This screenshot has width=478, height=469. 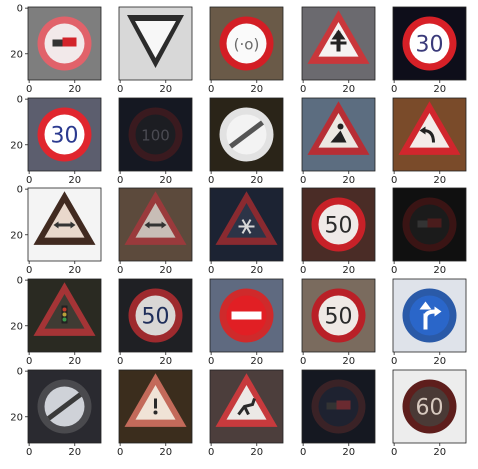 I want to click on sign-text: (·o), so click(x=247, y=45).